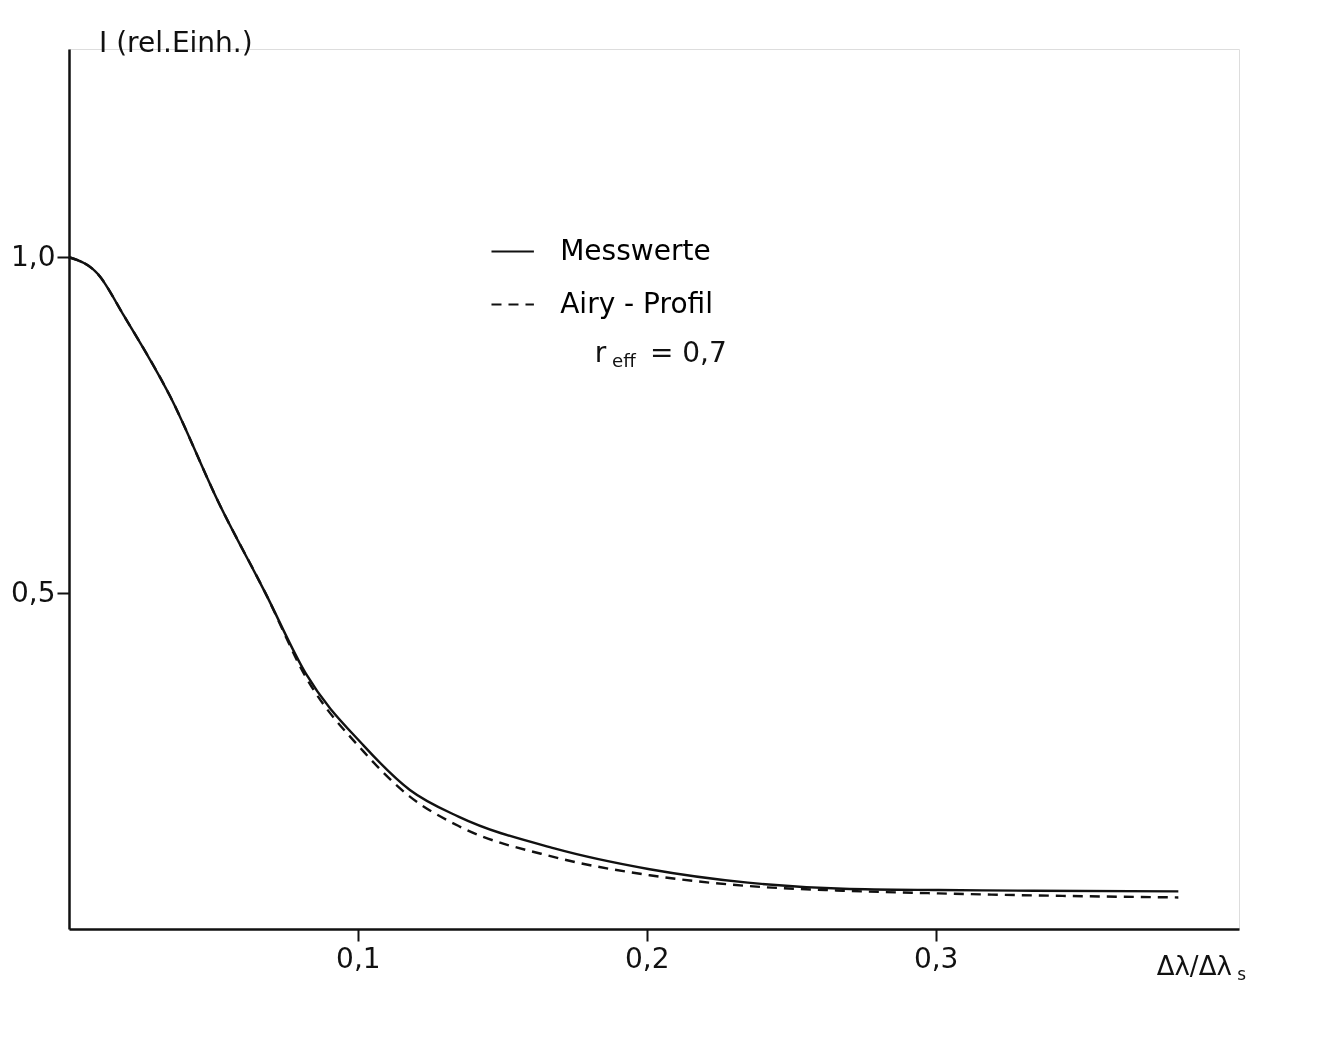  I want to click on x-tick-label: 0,3, so click(936, 958).